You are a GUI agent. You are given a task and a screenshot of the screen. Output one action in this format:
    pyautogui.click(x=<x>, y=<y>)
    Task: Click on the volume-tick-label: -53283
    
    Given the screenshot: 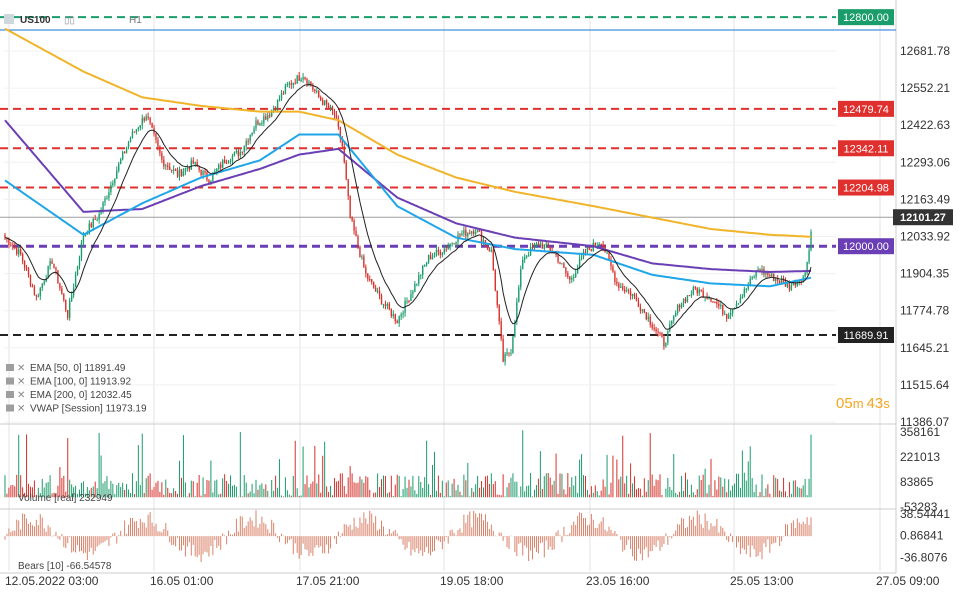 What is the action you would take?
    pyautogui.click(x=919, y=507)
    